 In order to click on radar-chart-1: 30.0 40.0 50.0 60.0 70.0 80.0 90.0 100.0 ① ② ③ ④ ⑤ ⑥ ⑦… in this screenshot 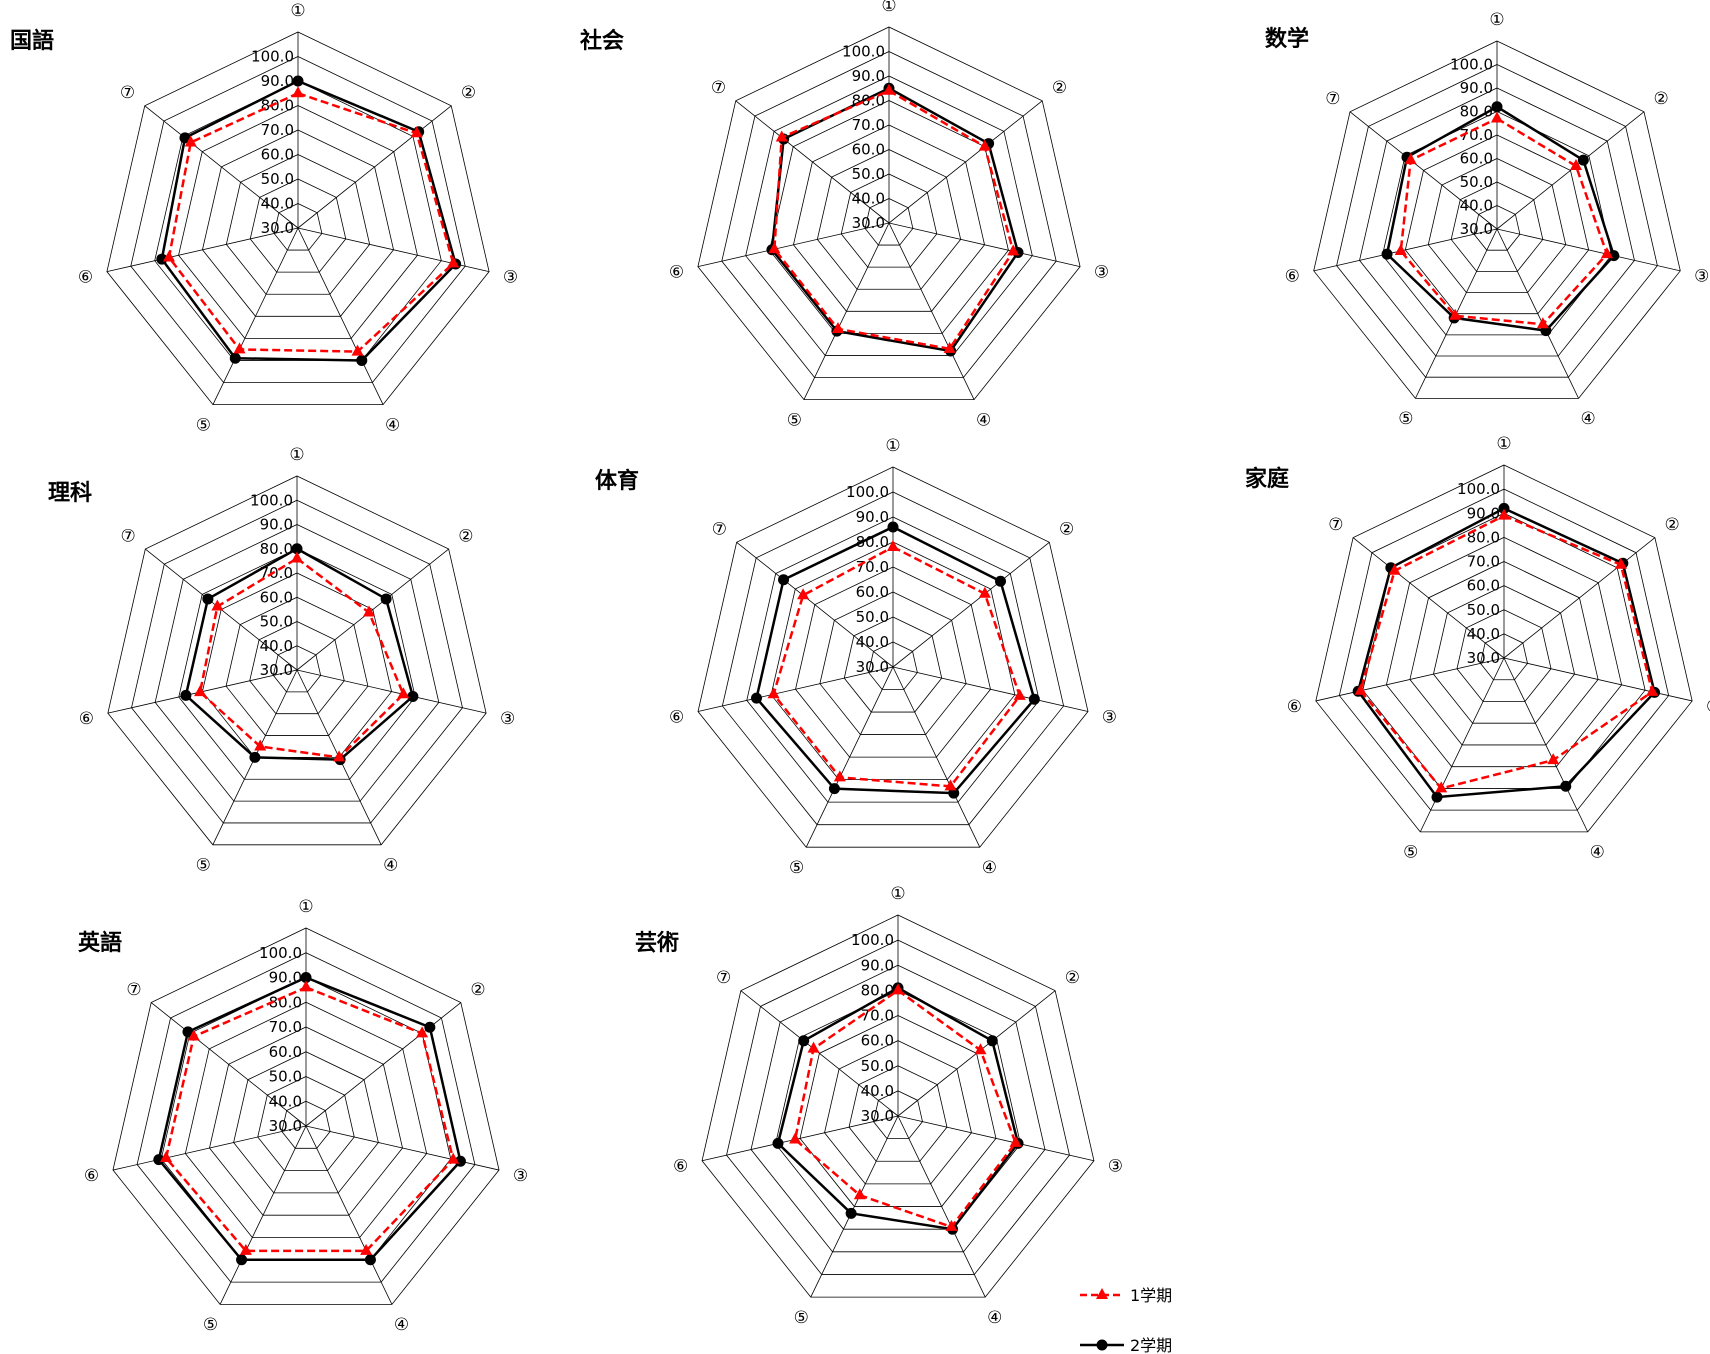, I will do `click(264, 218)`.